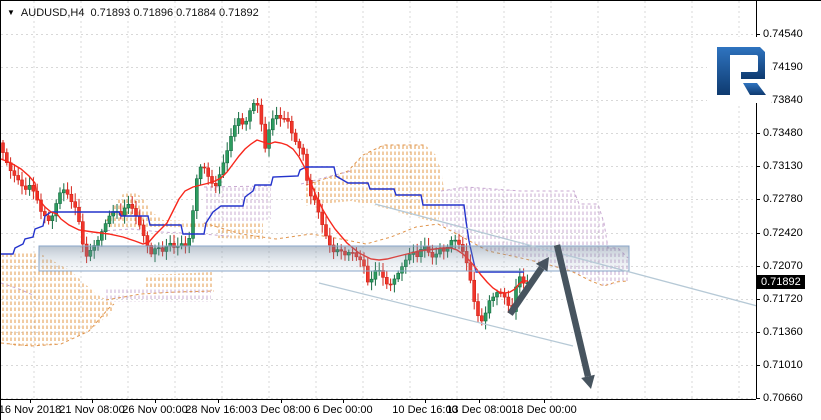 The image size is (821, 420). What do you see at coordinates (783, 199) in the screenshot?
I see `y-axis-label: 0.72780` at bounding box center [783, 199].